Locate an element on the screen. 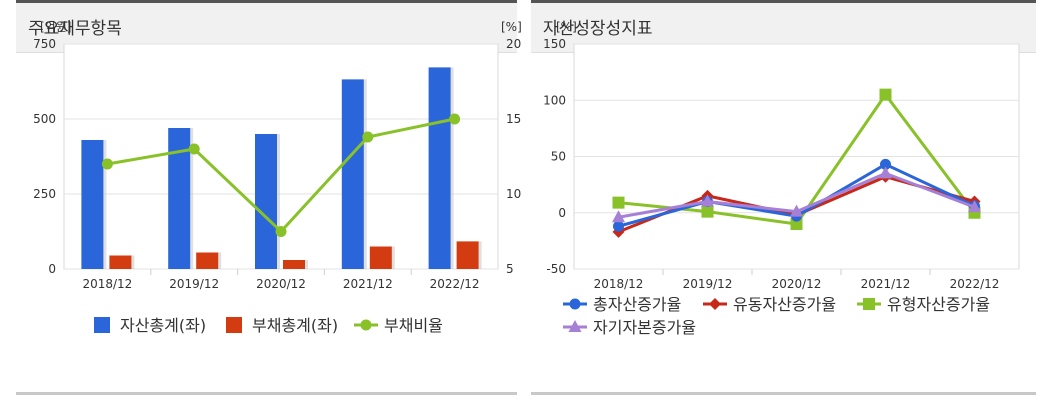 The height and width of the screenshot is (401, 1052). y-tick-label-left: 250 is located at coordinates (44, 194).